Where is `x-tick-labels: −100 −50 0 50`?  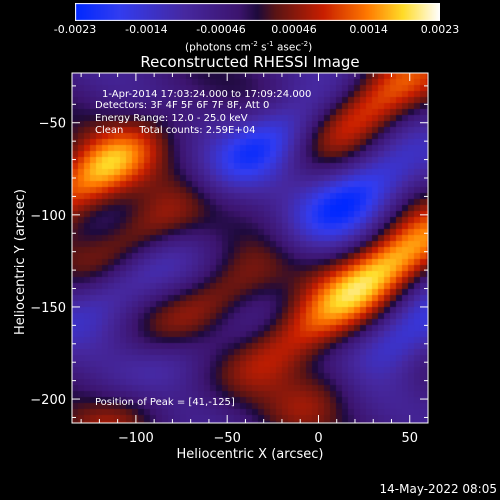
x-tick-labels: −100 −50 0 50 is located at coordinates (268, 438).